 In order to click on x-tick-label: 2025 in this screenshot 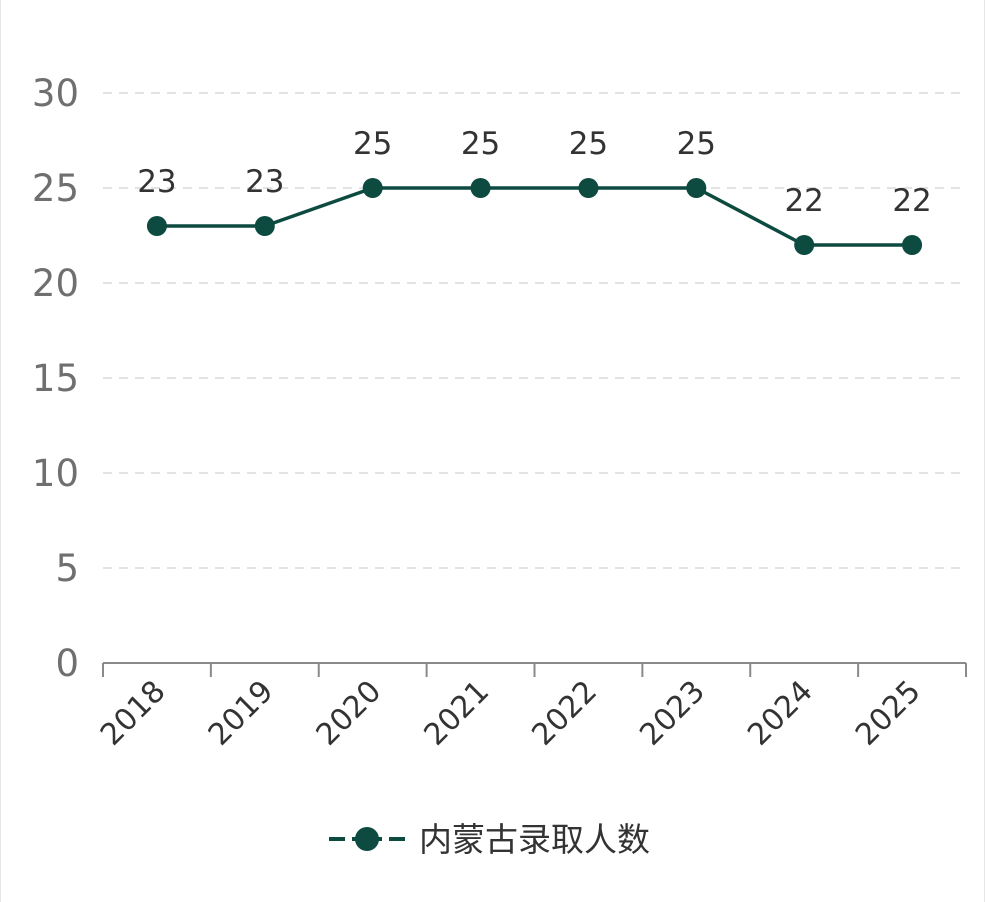, I will do `click(888, 713)`.